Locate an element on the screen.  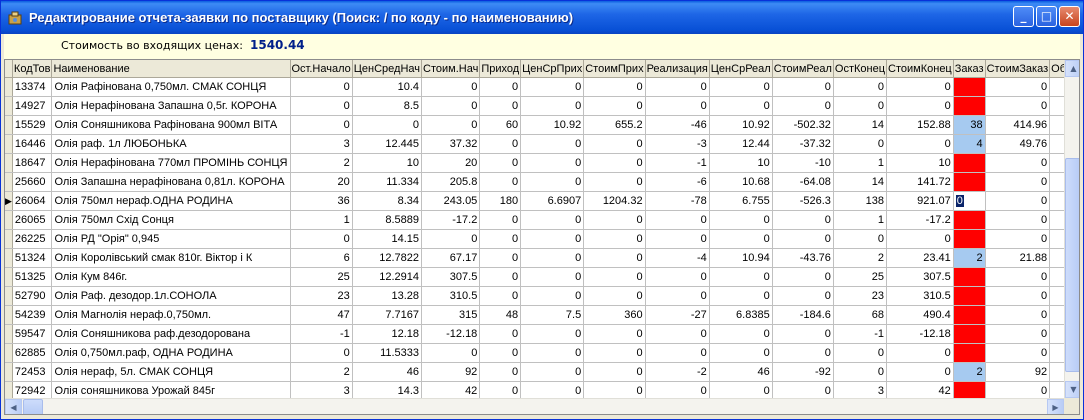
value-cell: 12.2914 is located at coordinates (387, 277).